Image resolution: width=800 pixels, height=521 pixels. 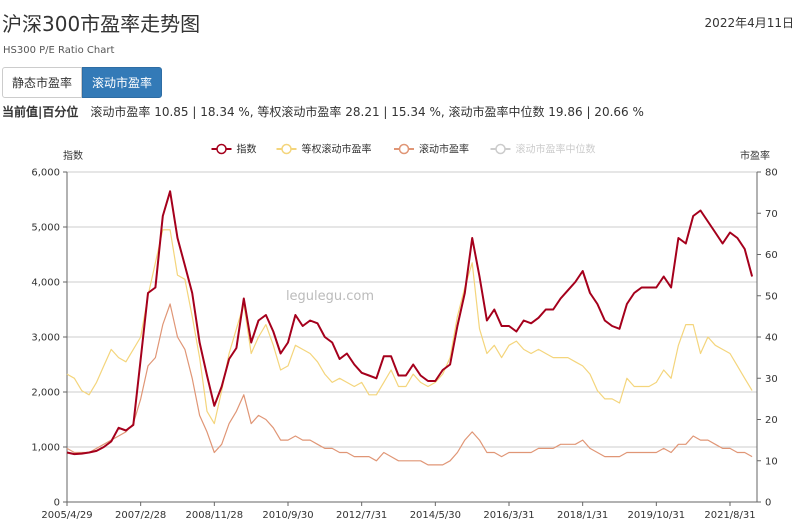 What do you see at coordinates (57, 503) in the screenshot?
I see `y-tick-label: 0` at bounding box center [57, 503].